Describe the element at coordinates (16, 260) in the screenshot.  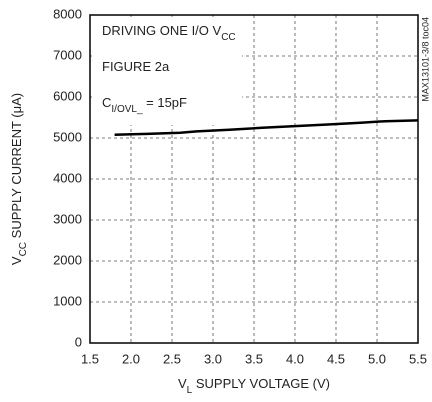
I see `y-axis-label-part: V` at that location.